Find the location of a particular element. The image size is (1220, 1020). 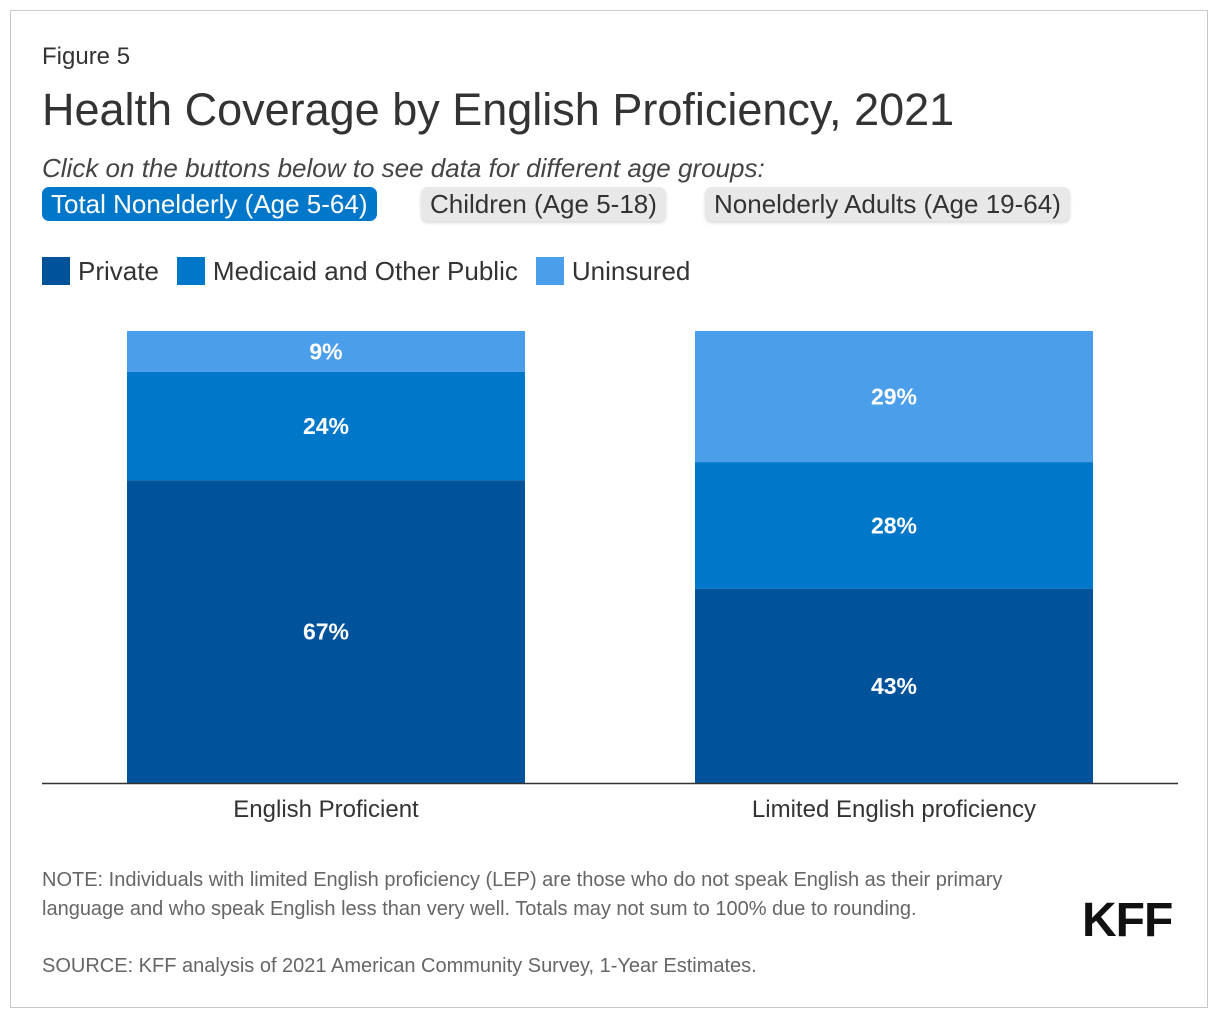

bar-limited-english-proficiency-medicaid-and-other-public is located at coordinates (894, 525).